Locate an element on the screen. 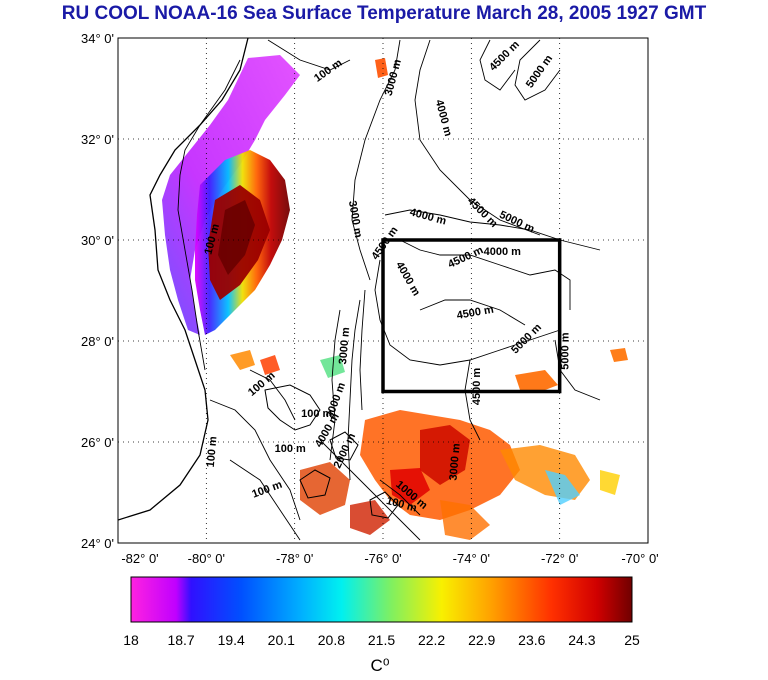 The width and height of the screenshot is (768, 680). latitude-labels: 34° 0' 32° 0' 30° 0' 28° 0' 26° 0' 24° 0' is located at coordinates (97, 291).